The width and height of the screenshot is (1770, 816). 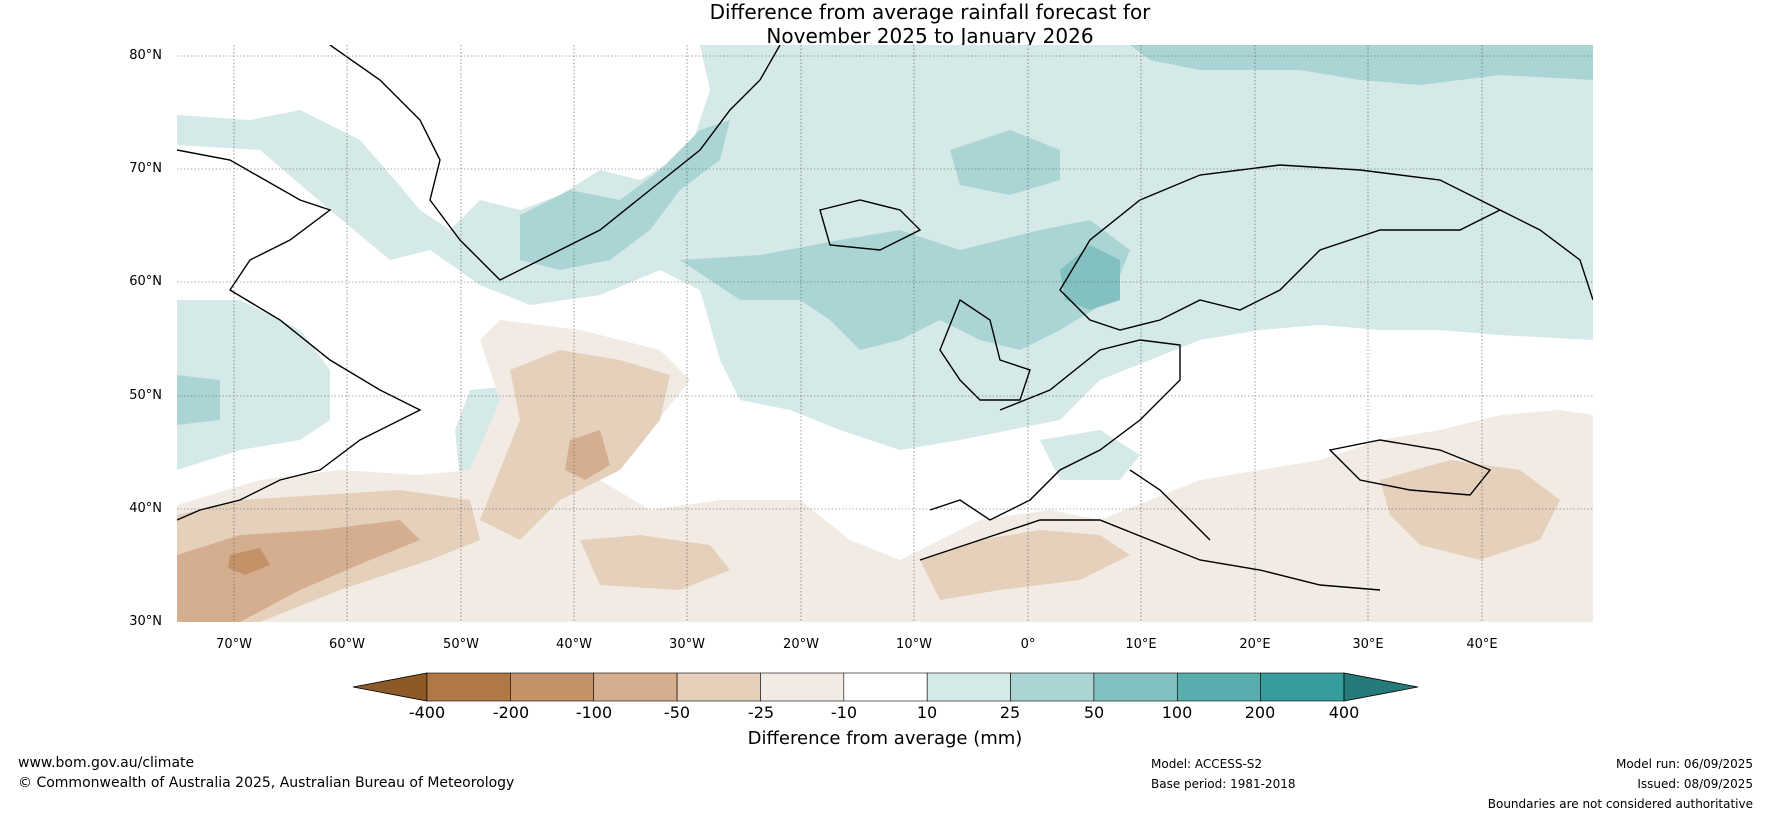 I want to click on colorbar-tick-3: -100, so click(x=594, y=712).